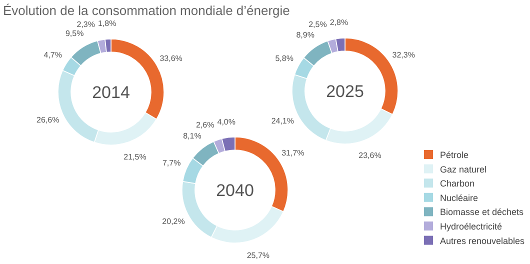 The width and height of the screenshot is (530, 264). What do you see at coordinates (48, 120) in the screenshot?
I see `data-label: 26,6%` at bounding box center [48, 120].